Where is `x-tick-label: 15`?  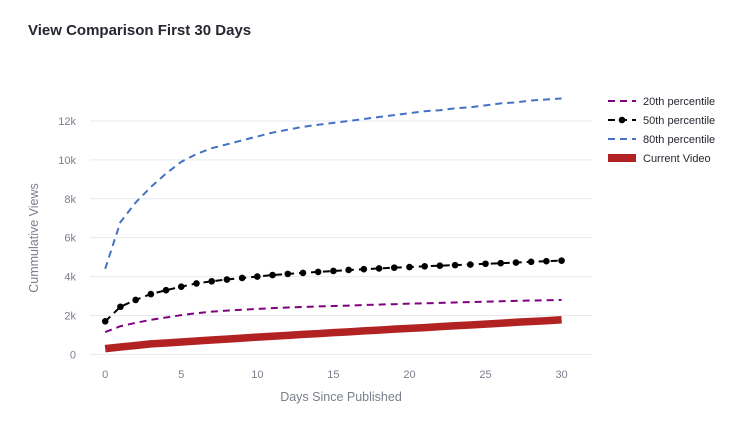 x-tick-label: 15 is located at coordinates (333, 375).